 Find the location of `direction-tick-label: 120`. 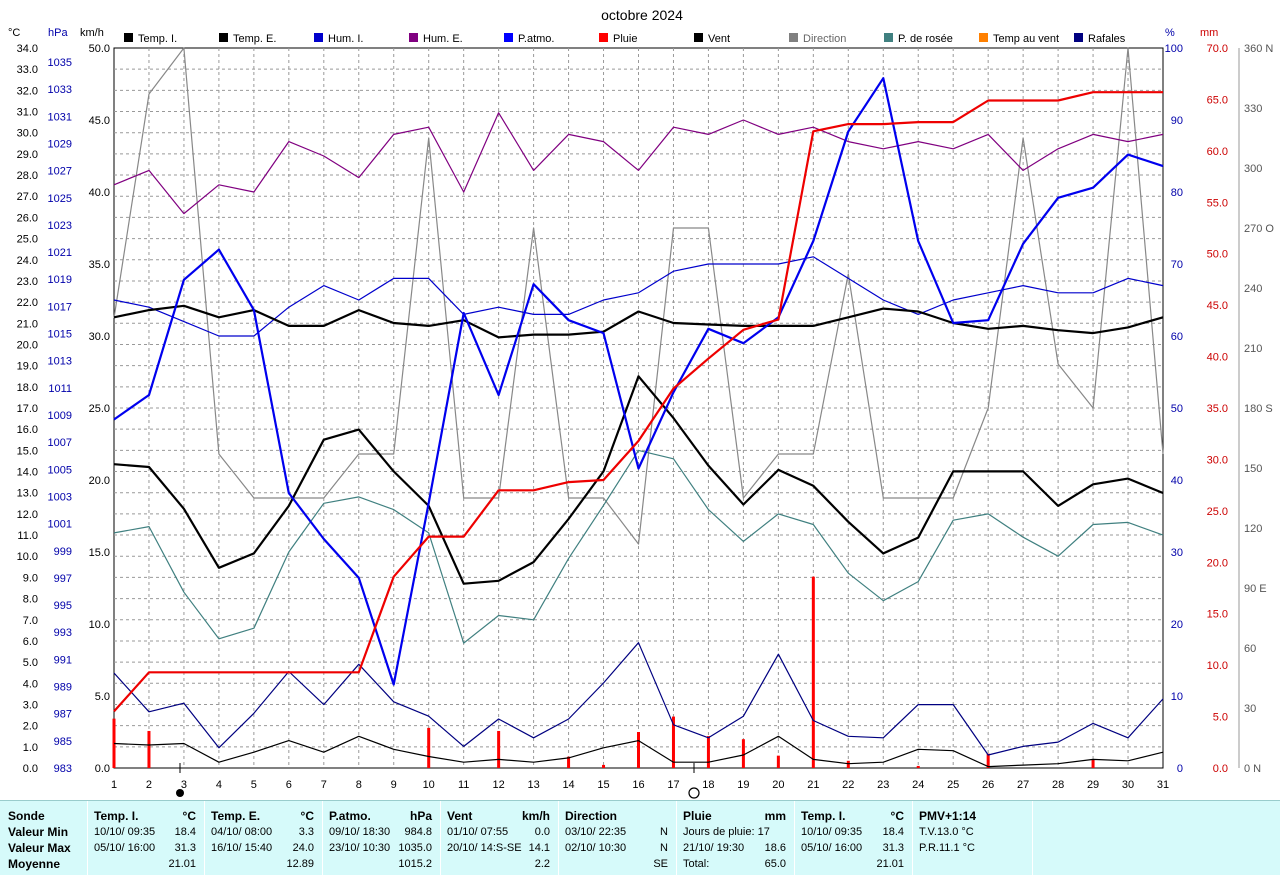

direction-tick-label: 120 is located at coordinates (1253, 529).